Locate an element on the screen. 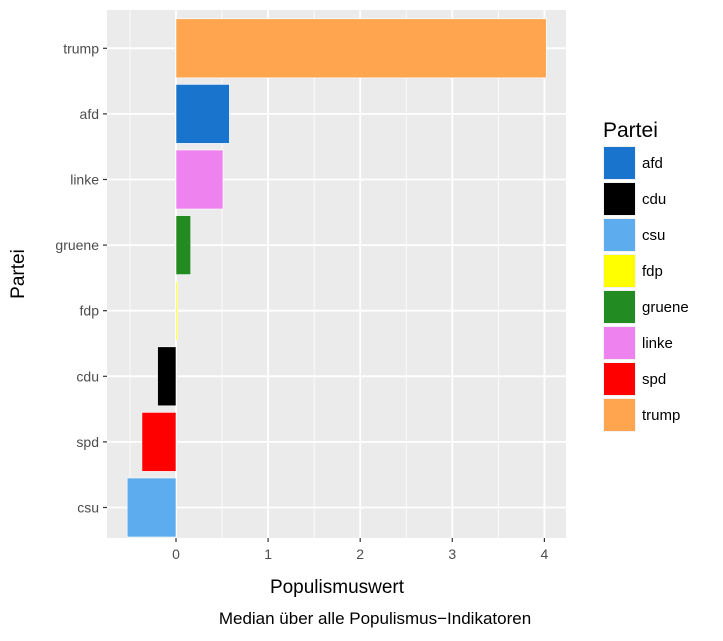 The image size is (723, 641). legend-title: Partei is located at coordinates (630, 130).